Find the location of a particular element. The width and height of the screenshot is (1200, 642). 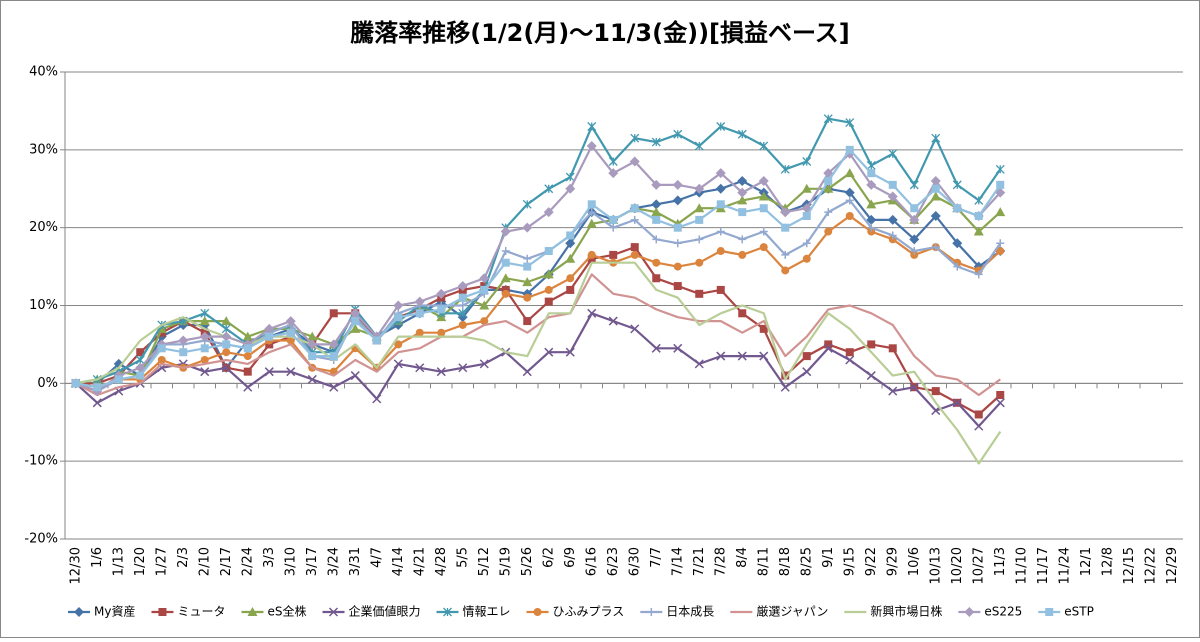

x-tick-label: 3/10 is located at coordinates (290, 561).